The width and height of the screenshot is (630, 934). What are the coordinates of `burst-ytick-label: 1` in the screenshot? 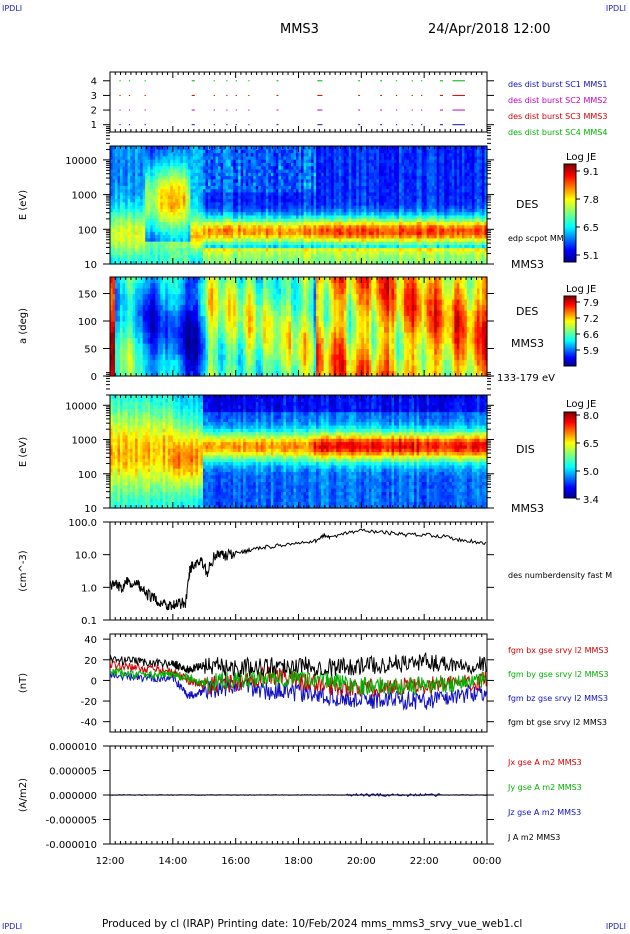 It's located at (94, 125).